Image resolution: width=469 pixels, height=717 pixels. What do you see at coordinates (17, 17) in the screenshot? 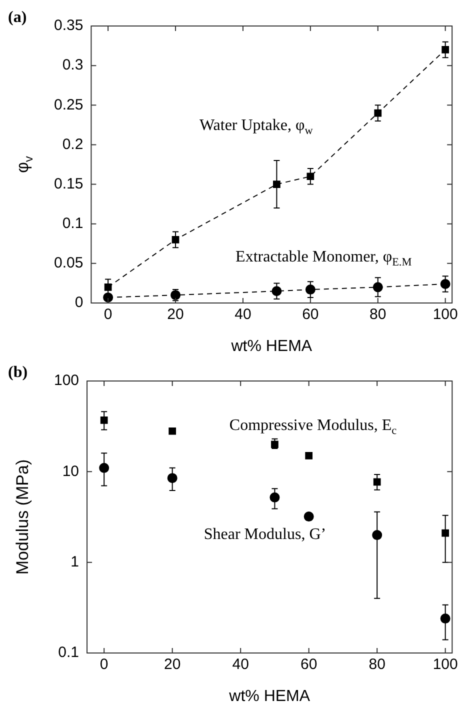
I see `chart-title: (a)` at bounding box center [17, 17].